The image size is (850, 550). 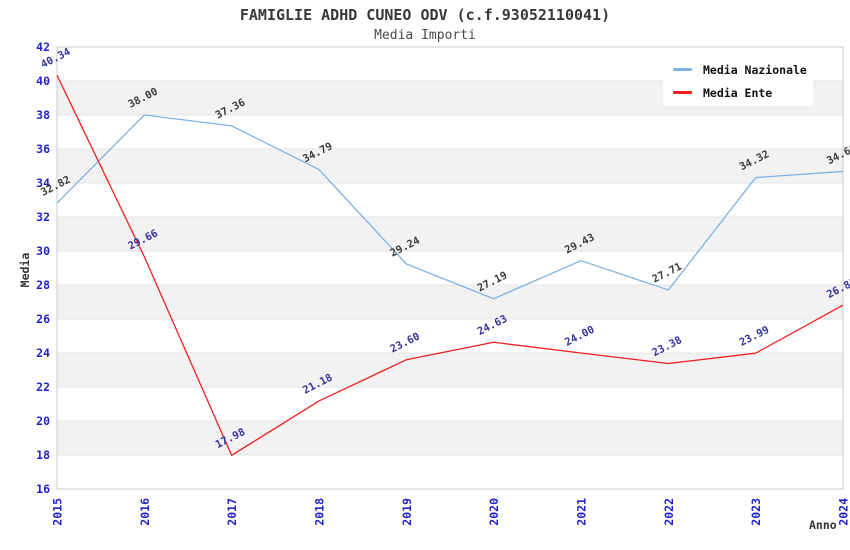 I want to click on x-tick-label: 2018, so click(x=320, y=512).